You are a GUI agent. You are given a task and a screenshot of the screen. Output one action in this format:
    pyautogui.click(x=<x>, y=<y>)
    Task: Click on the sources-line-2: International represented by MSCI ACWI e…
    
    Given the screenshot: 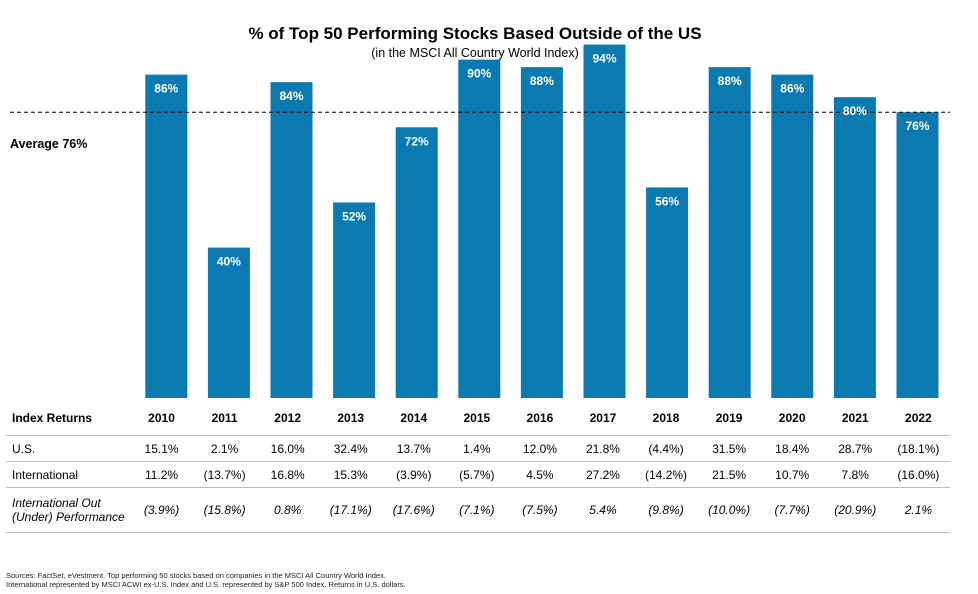 What is the action you would take?
    pyautogui.click(x=206, y=584)
    